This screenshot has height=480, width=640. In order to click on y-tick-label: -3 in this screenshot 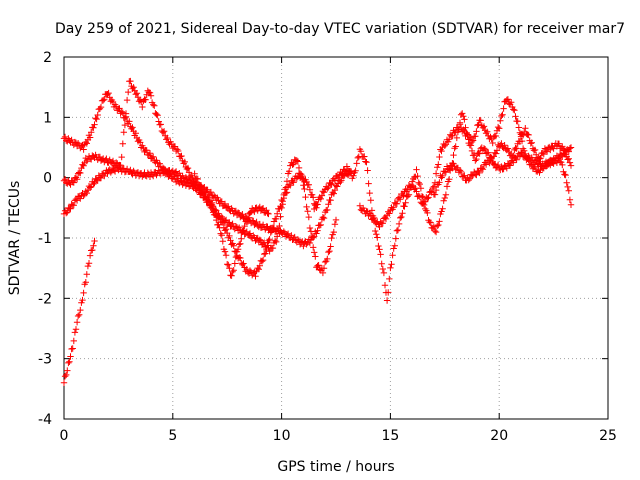, I will do `click(45, 360)`.